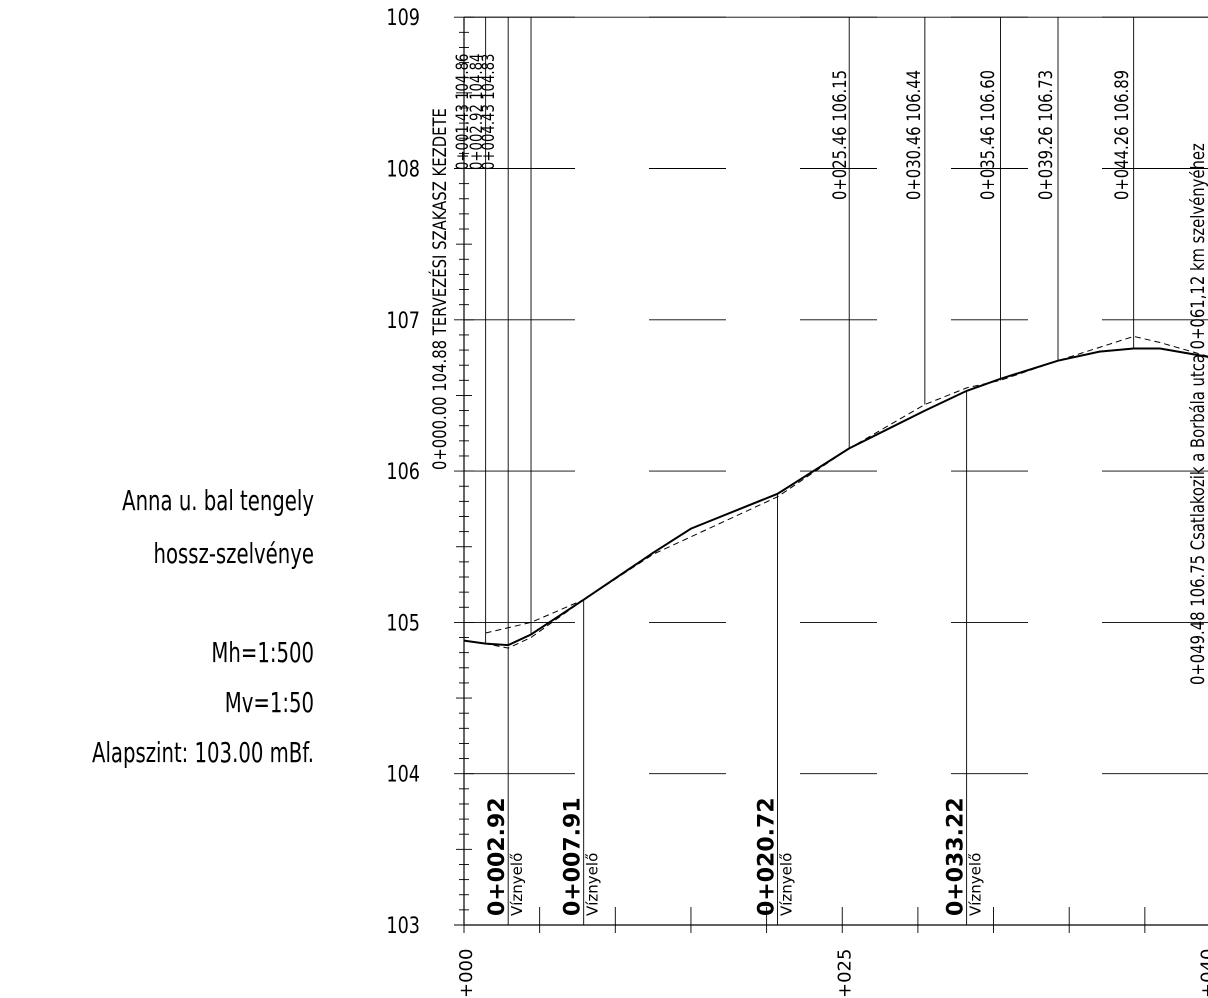 The image size is (1208, 998). I want to click on inlet-station-label: 0+033.22, so click(956, 856).